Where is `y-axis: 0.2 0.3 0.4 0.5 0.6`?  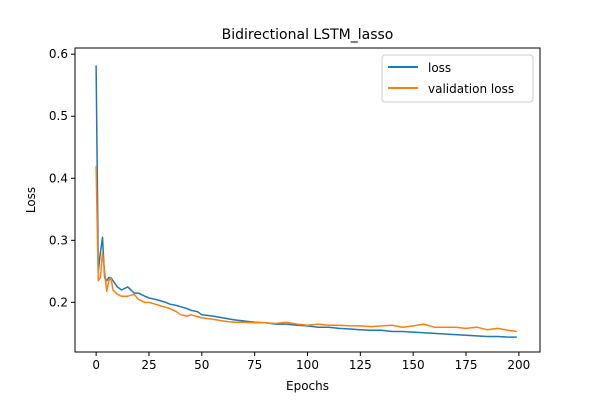 y-axis: 0.2 0.3 0.4 0.5 0.6 is located at coordinates (62, 178).